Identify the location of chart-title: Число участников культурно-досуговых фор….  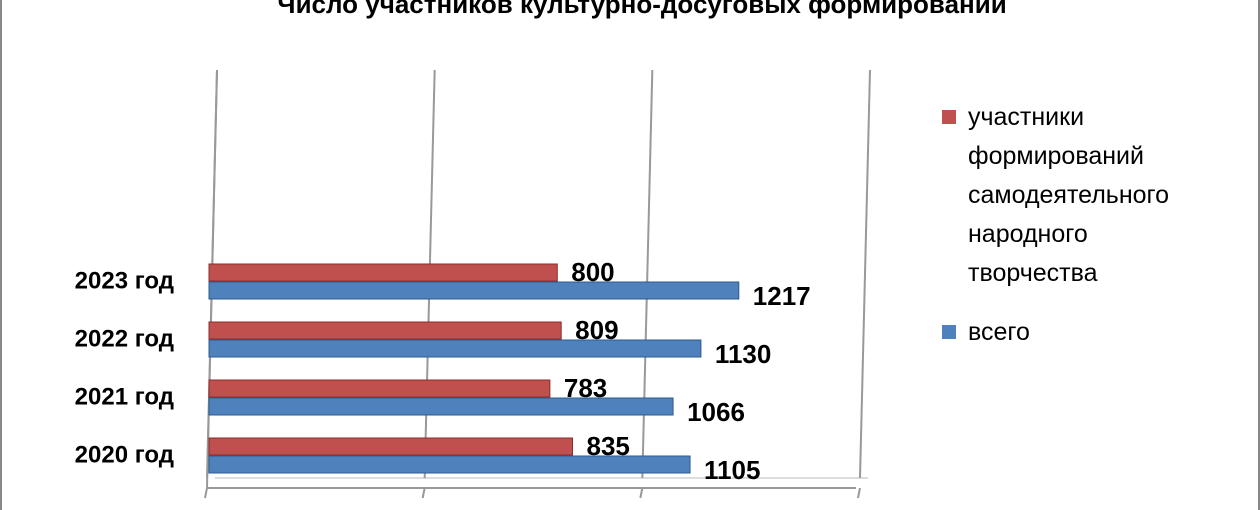
(641, 9).